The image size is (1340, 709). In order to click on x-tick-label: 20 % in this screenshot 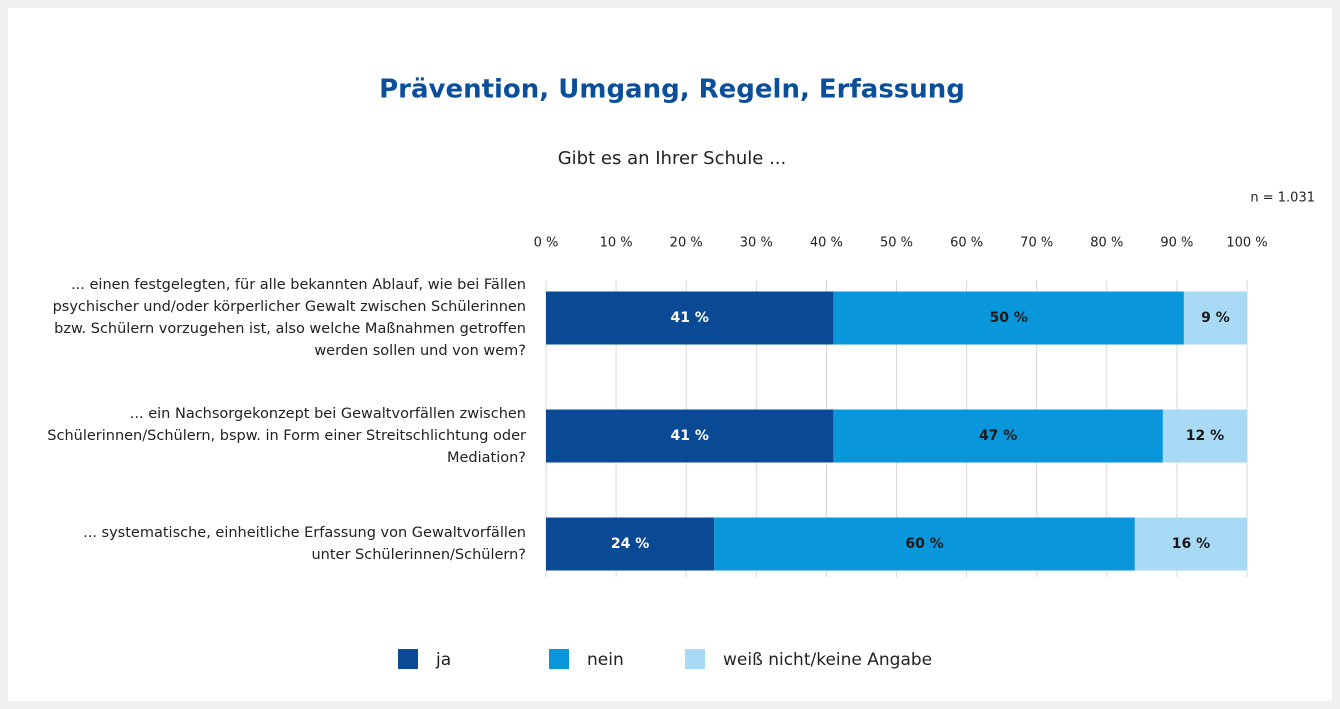, I will do `click(686, 243)`.